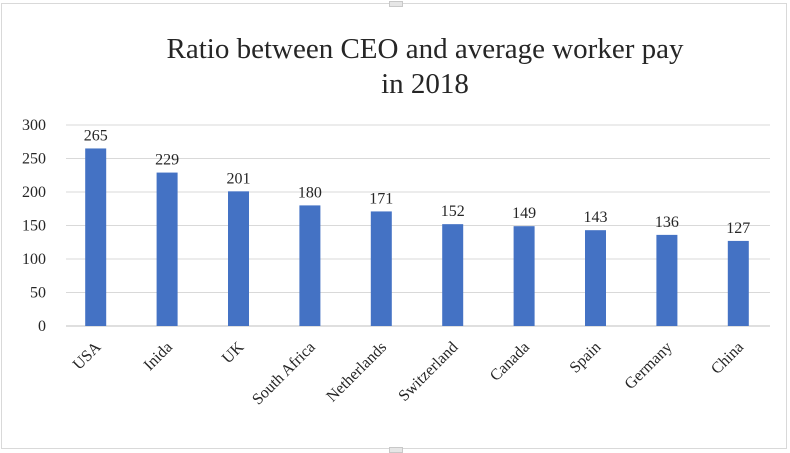 The width and height of the screenshot is (790, 453). Describe the element at coordinates (738, 283) in the screenshot. I see `bar-china` at that location.